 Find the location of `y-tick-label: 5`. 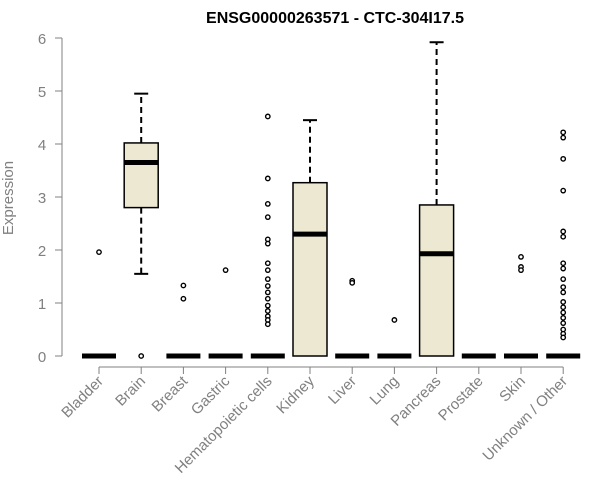

y-tick-label: 5 is located at coordinates (42, 92).